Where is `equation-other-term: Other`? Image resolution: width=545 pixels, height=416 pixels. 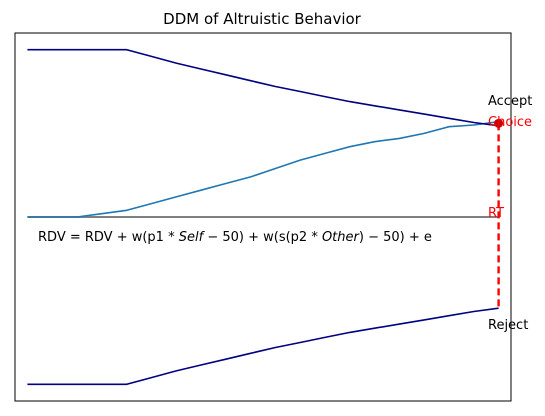 equation-other-term: Other is located at coordinates (341, 237).